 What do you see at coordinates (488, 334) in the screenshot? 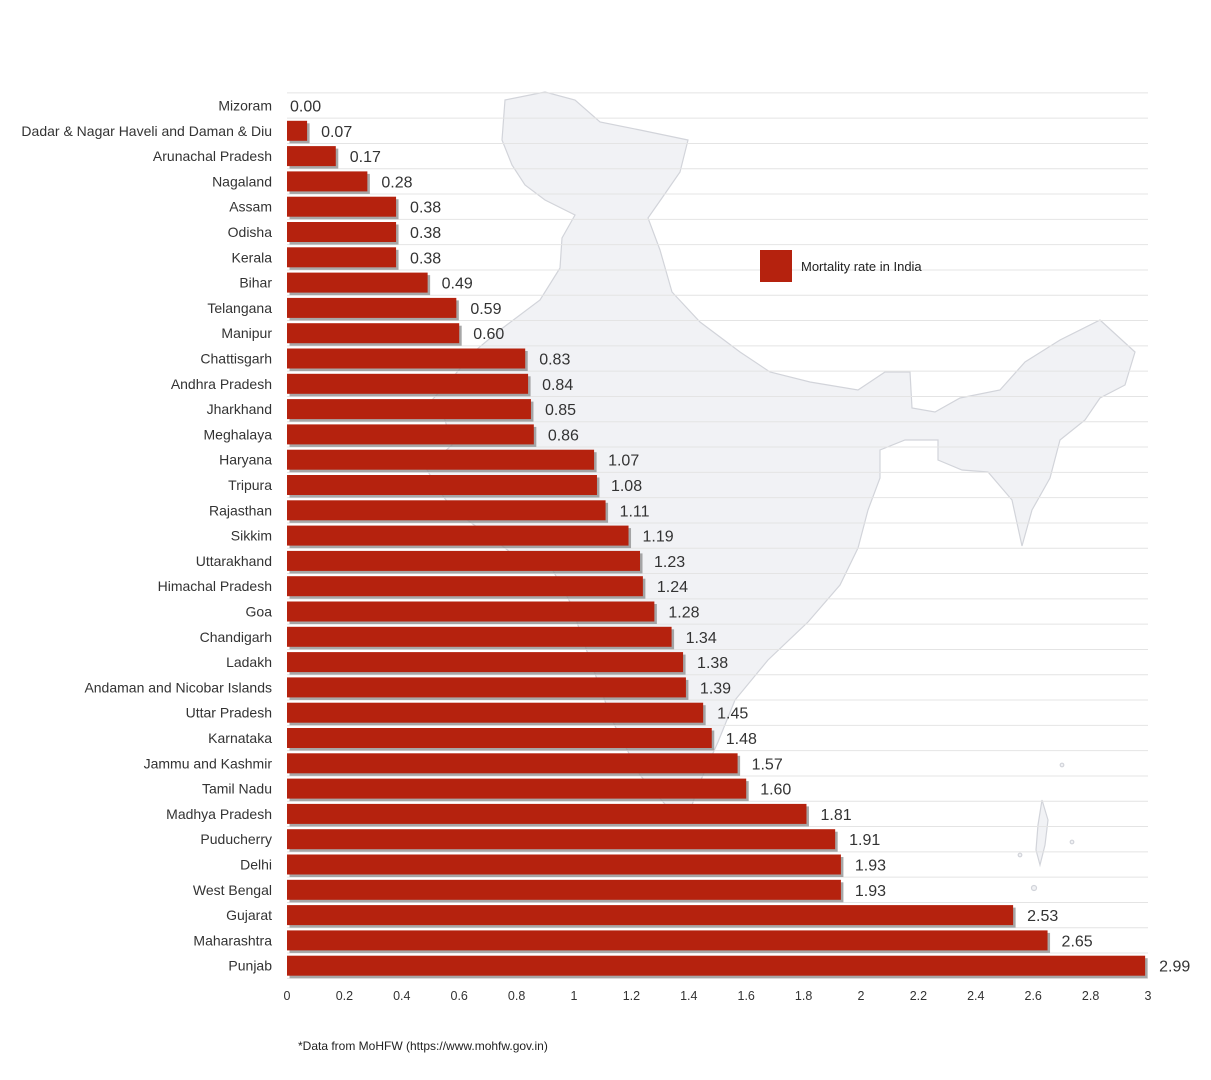
I see `value-label: 0.60` at bounding box center [488, 334].